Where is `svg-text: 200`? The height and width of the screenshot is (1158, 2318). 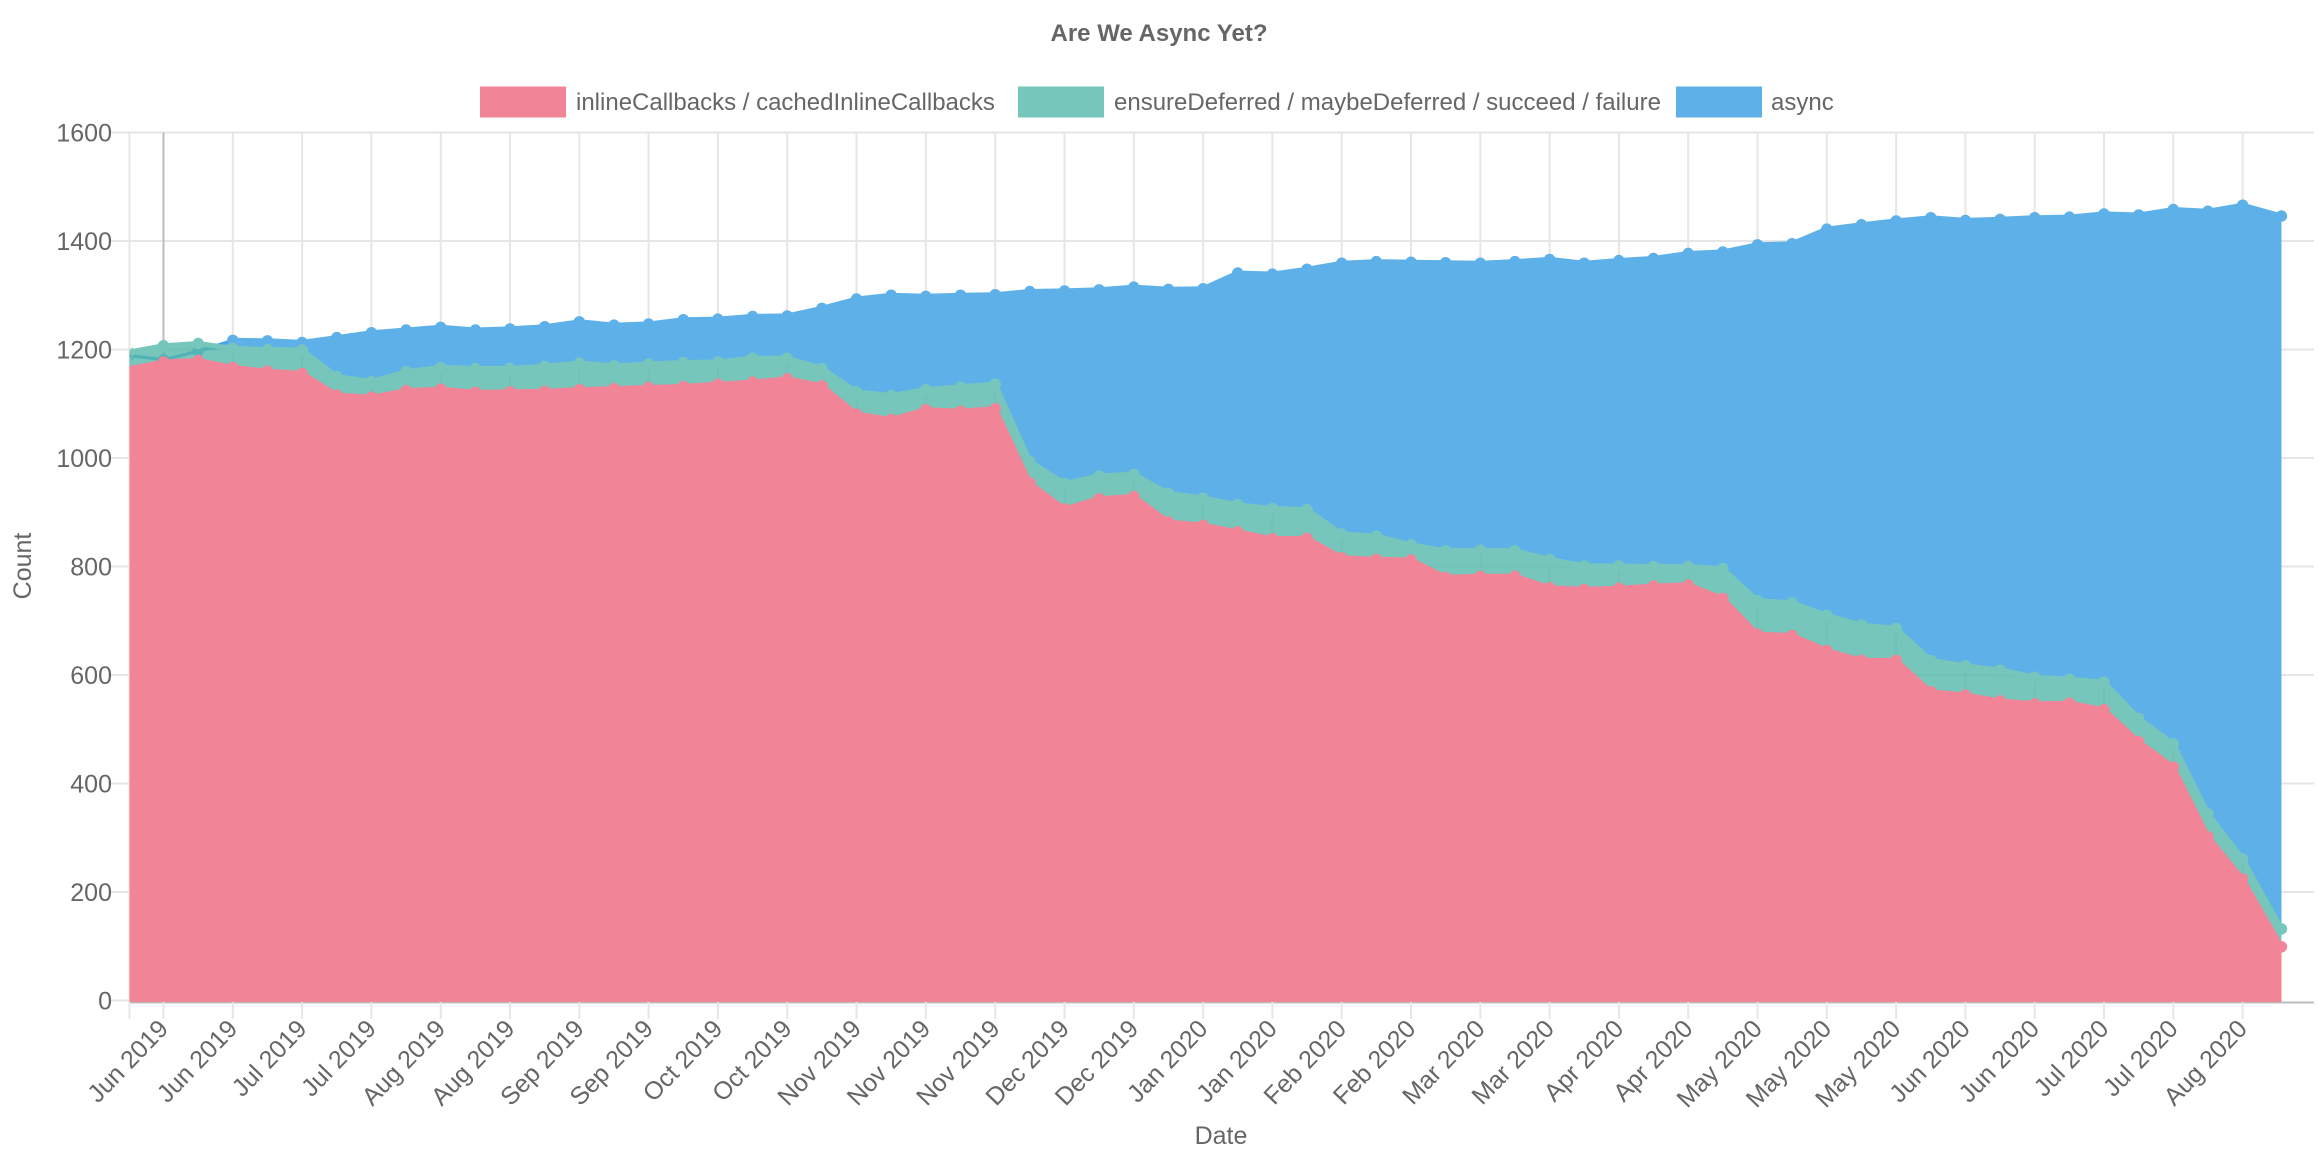
svg-text: 200 is located at coordinates (91, 893).